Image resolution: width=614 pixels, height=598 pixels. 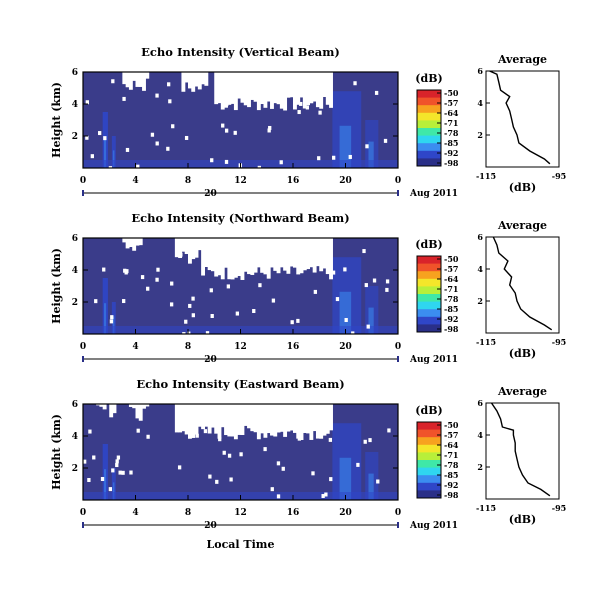 I want to click on colorbar-tick-label: -64, so click(x=451, y=113).